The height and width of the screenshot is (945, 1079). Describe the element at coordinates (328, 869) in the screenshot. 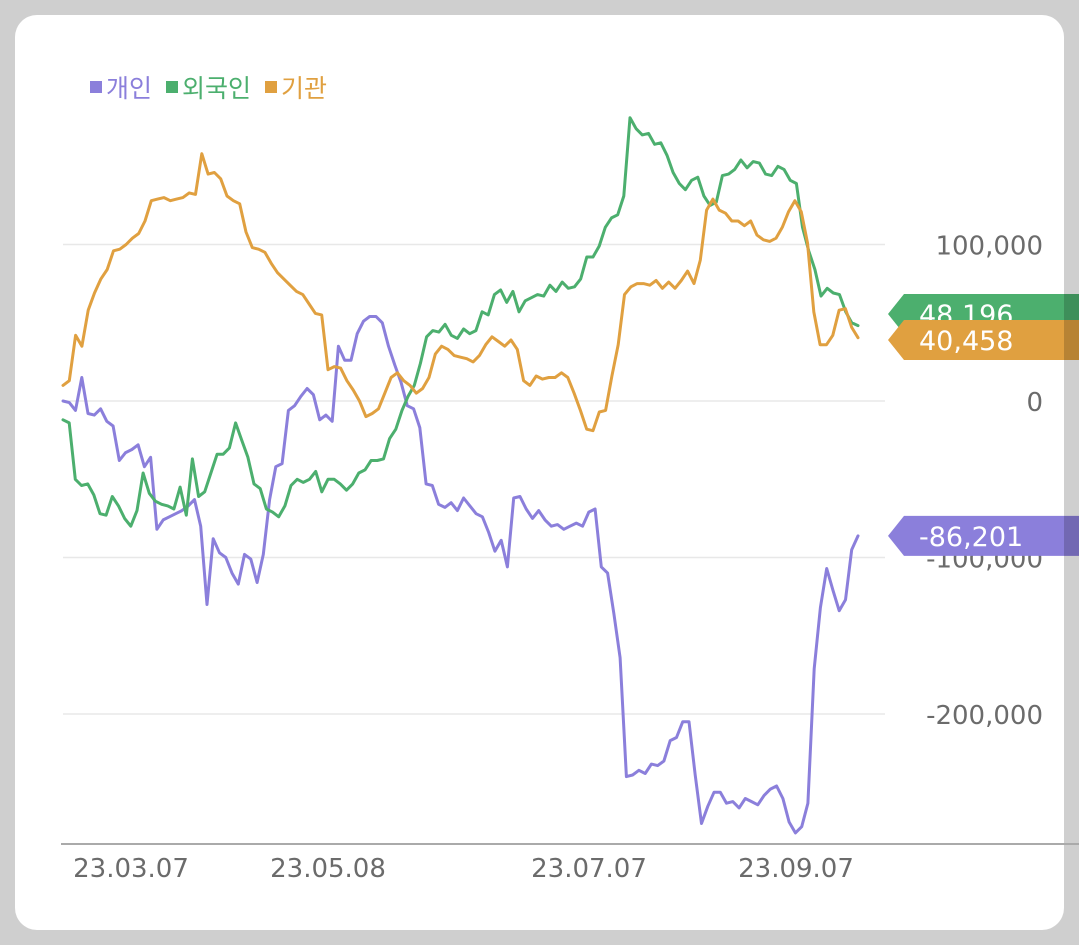

I see `x-tick-label: 23.05.08` at that location.